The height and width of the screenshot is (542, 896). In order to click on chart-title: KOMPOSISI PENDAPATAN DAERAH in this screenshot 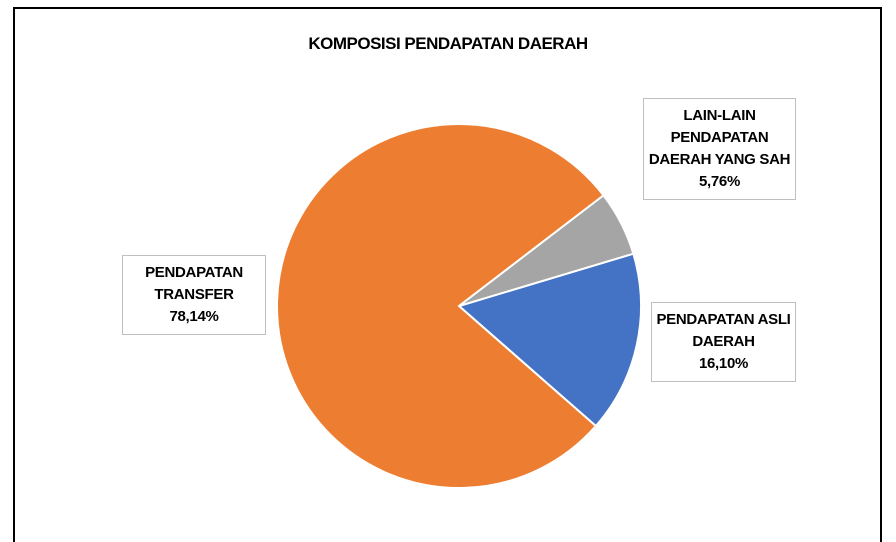, I will do `click(448, 43)`.